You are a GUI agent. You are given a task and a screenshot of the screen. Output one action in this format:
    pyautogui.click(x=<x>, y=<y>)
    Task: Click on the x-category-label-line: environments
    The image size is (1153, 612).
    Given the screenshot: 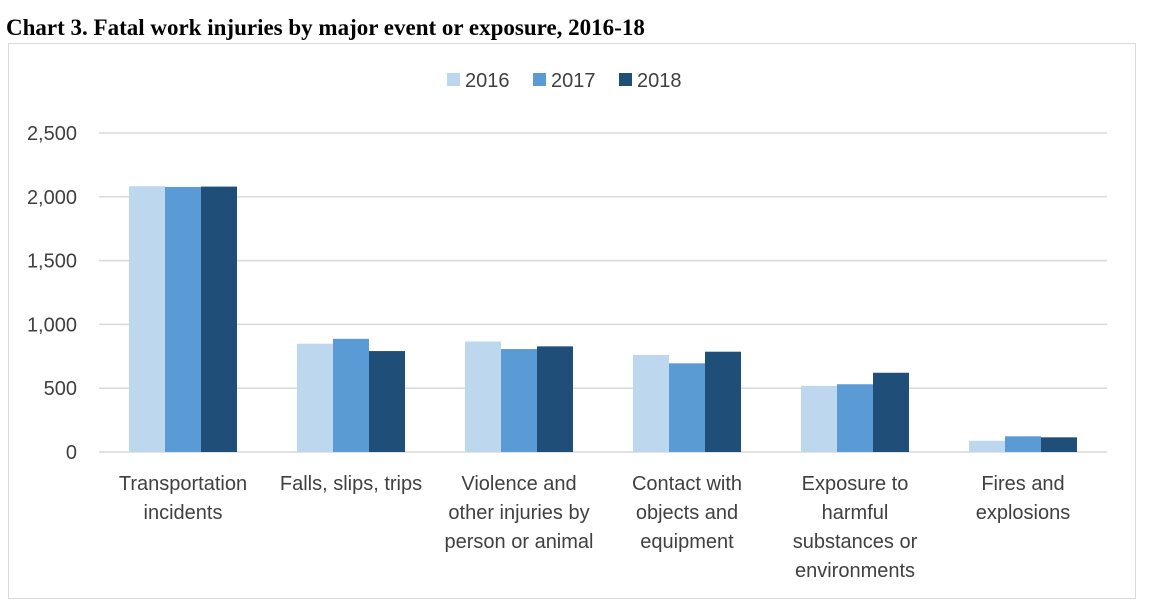 What is the action you would take?
    pyautogui.click(x=855, y=571)
    